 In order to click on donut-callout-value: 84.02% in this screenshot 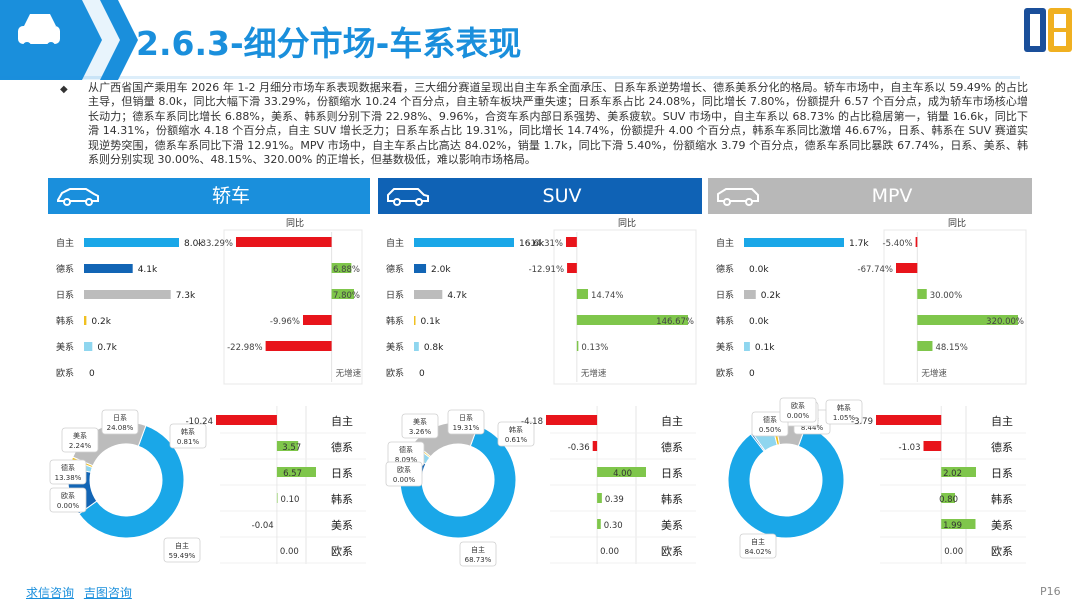, I will do `click(758, 552)`.